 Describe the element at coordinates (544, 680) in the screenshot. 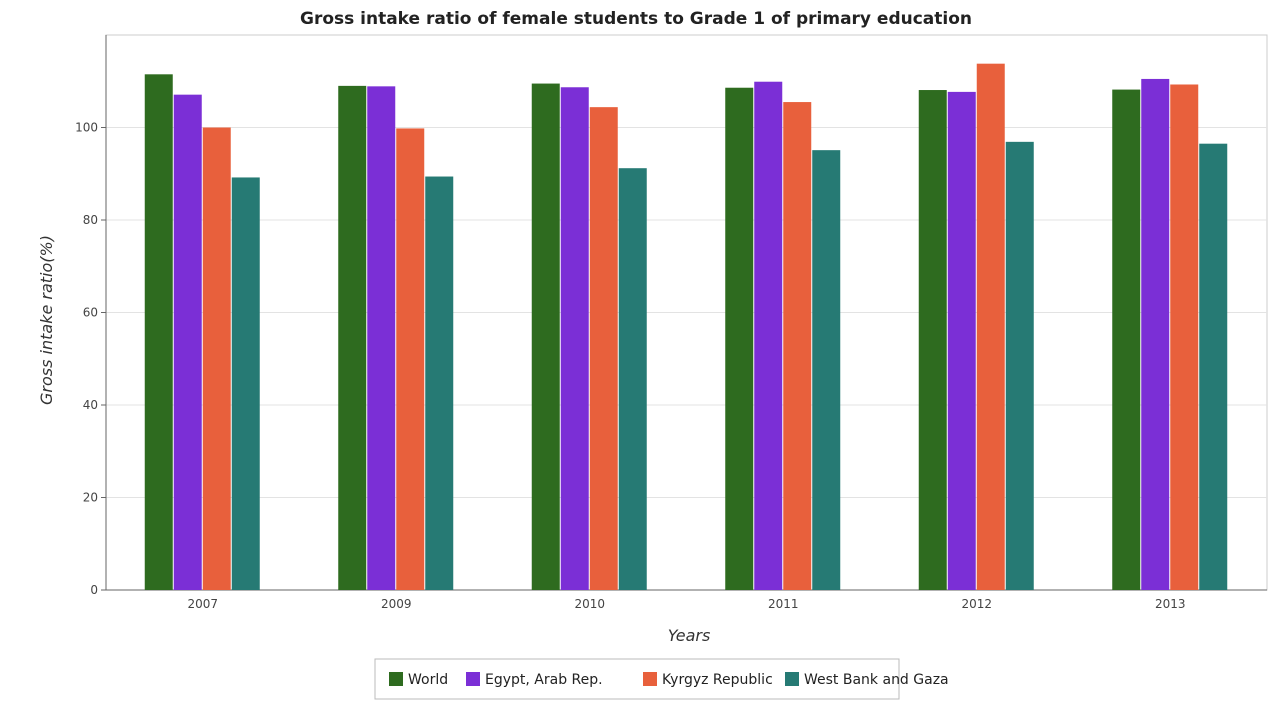

I see `legend-label: Egypt, Arab Rep.` at that location.